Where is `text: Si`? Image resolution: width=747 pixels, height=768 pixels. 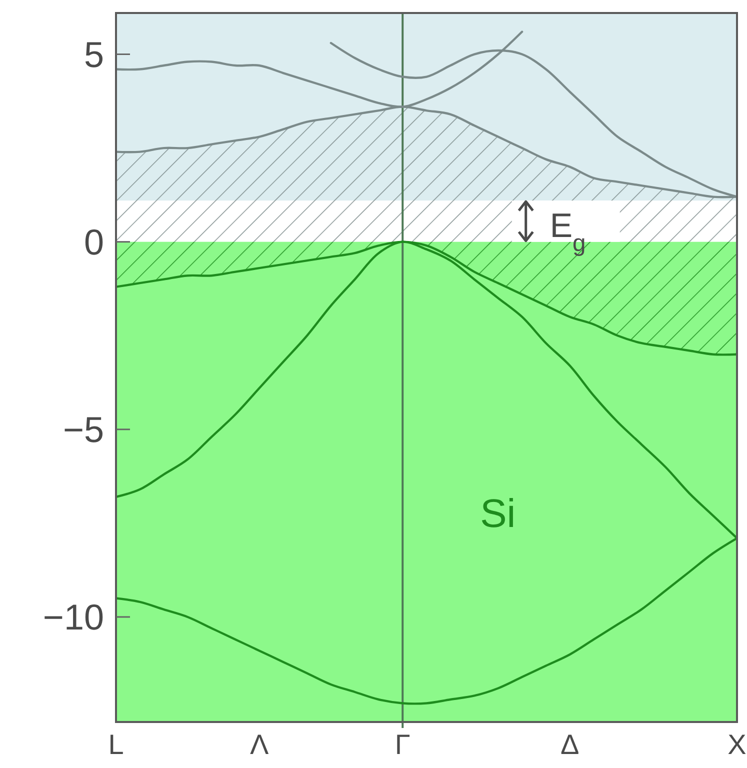
text: Si is located at coordinates (498, 514).